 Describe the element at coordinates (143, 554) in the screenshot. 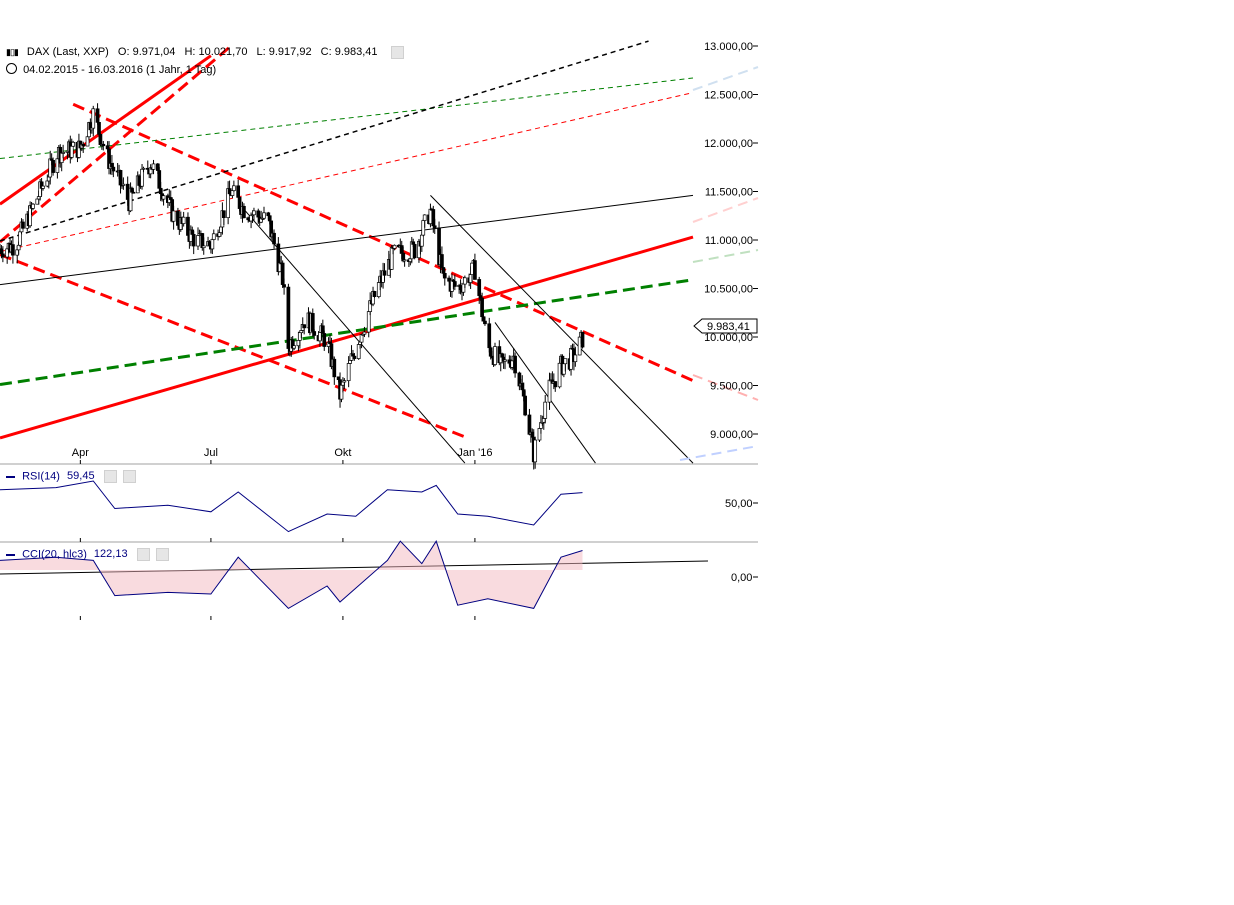

I see `cci-settings-icon` at that location.